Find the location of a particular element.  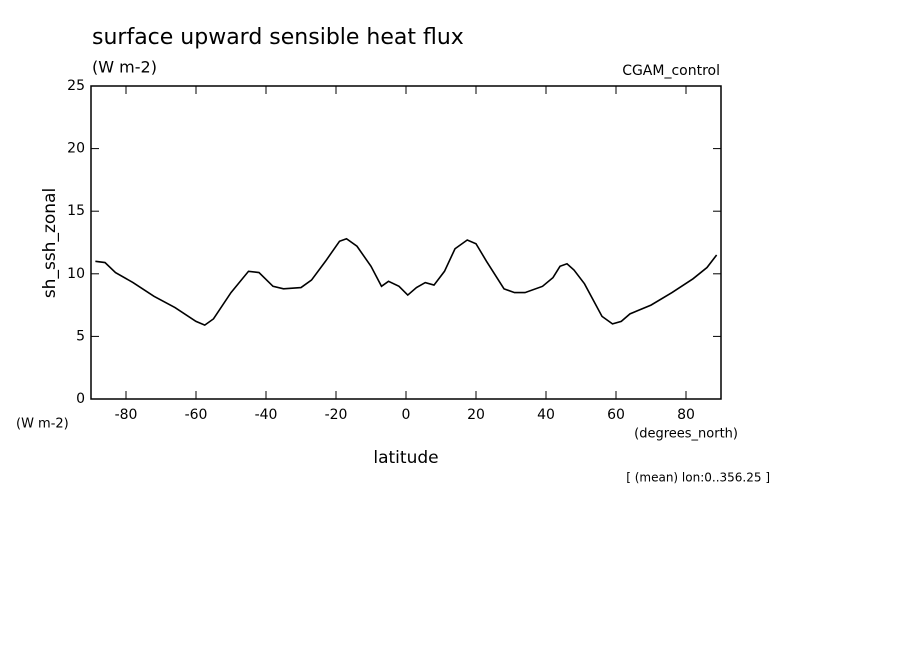

x-axis-label: latitude is located at coordinates (405, 458).